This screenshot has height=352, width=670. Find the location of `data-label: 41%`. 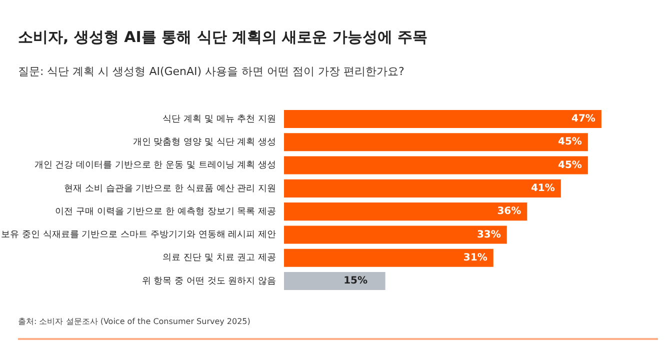

data-label: 41% is located at coordinates (542, 188).